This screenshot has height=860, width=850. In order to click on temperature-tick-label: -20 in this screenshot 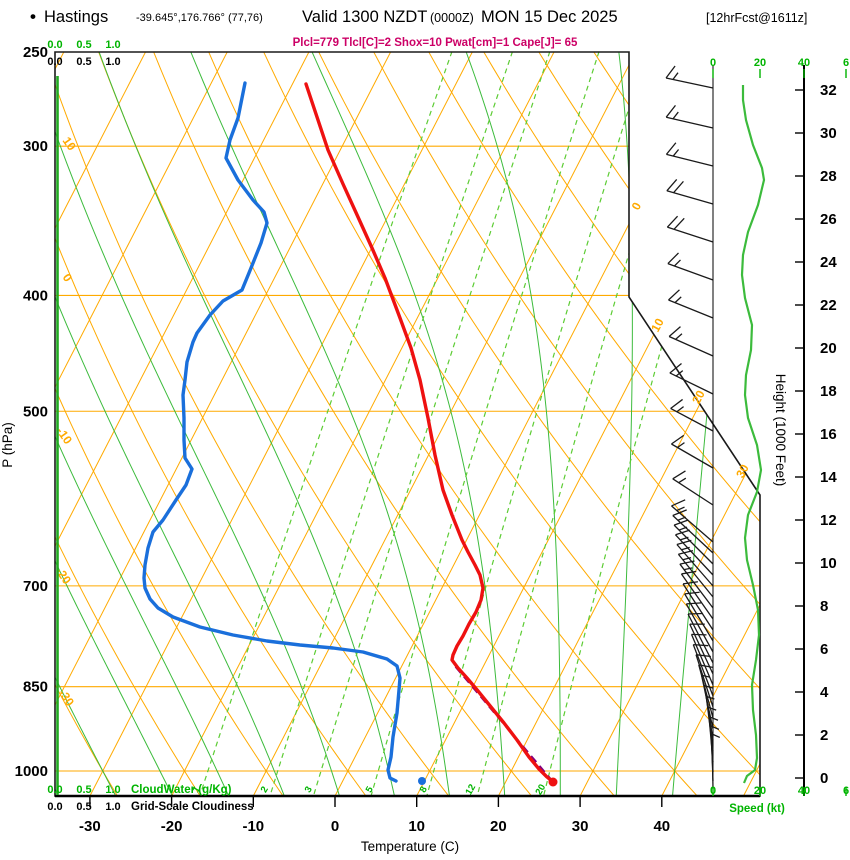, I will do `click(172, 826)`.